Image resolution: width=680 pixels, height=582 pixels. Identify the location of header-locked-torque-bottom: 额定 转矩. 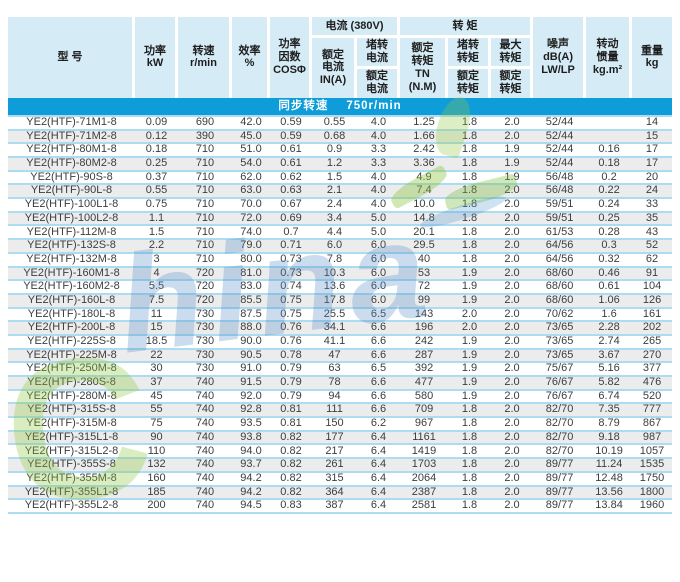
(470, 83).